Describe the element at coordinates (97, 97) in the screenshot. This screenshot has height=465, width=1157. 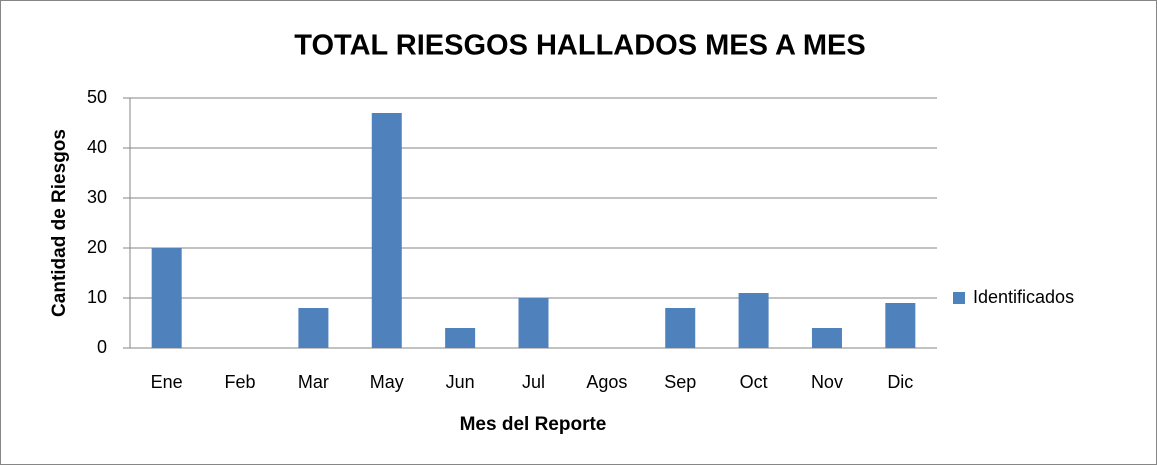
I see `y-tick-label: 50` at that location.